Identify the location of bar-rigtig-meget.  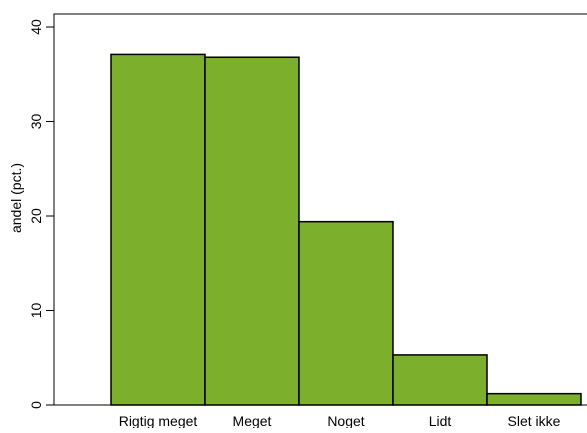
(158, 229).